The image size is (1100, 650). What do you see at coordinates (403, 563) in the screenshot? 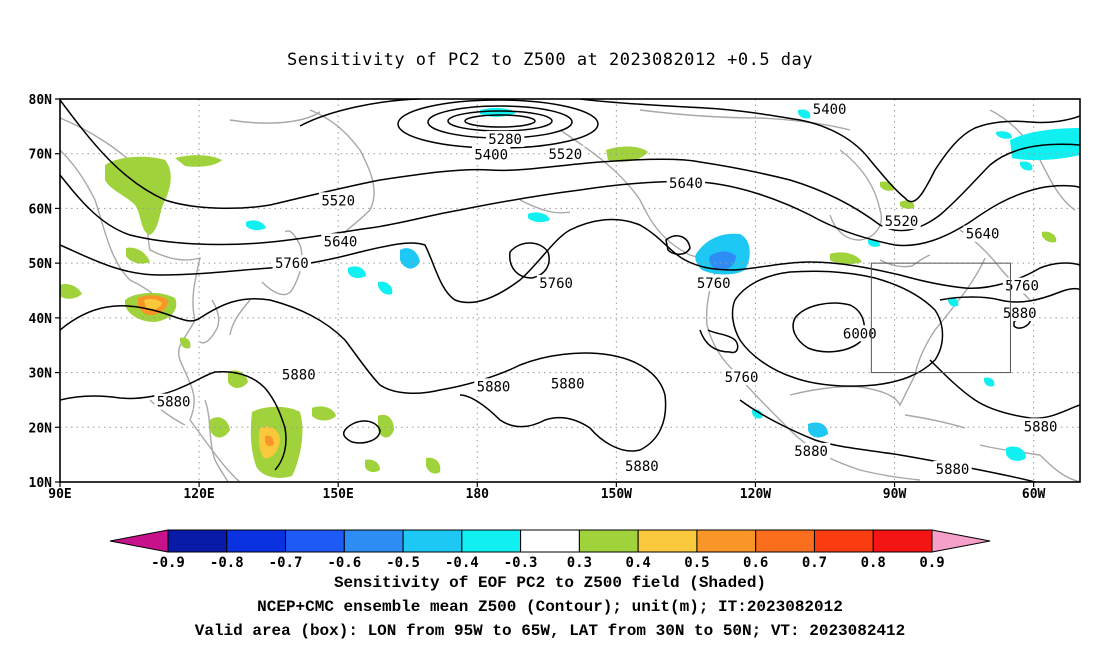
I see `colorbar-label: -0.5` at bounding box center [403, 563].